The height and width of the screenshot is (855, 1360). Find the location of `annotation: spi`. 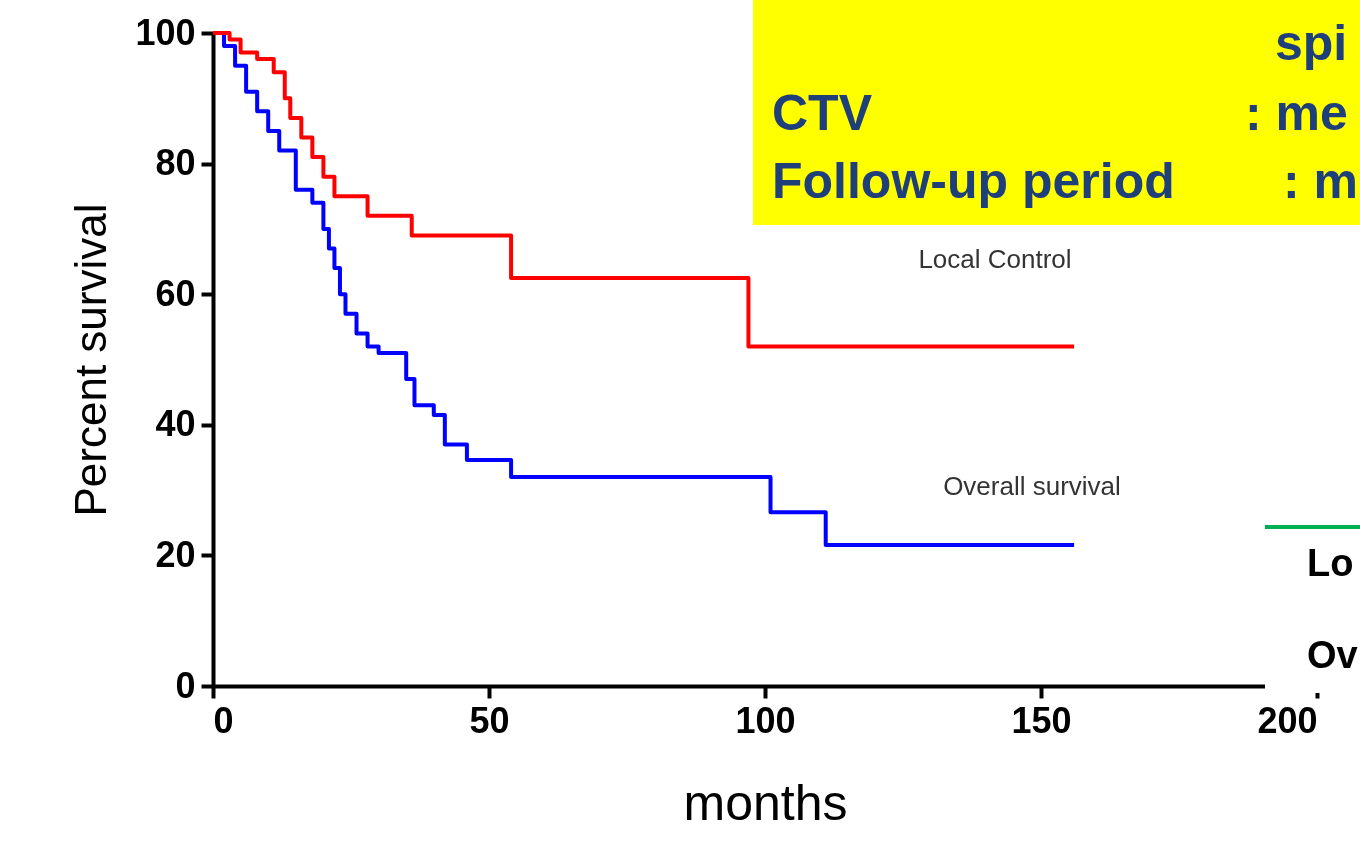

annotation: spi is located at coordinates (1311, 43).